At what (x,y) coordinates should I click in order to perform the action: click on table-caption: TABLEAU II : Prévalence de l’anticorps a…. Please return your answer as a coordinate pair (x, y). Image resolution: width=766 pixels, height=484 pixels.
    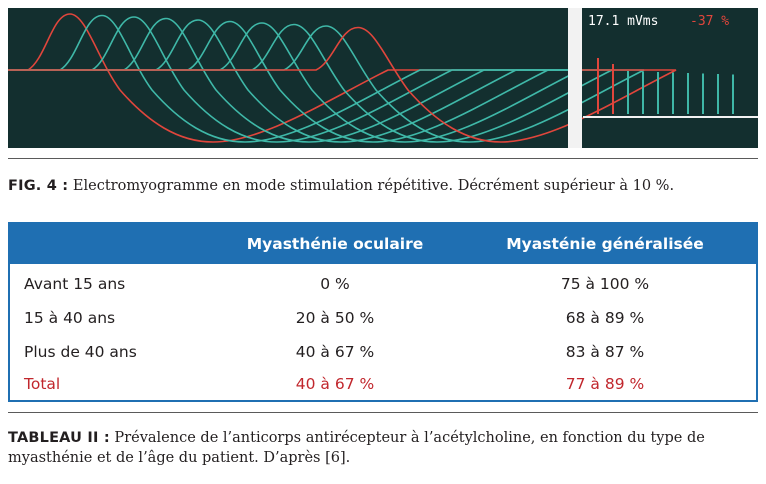
    Looking at the image, I should click on (383, 448).